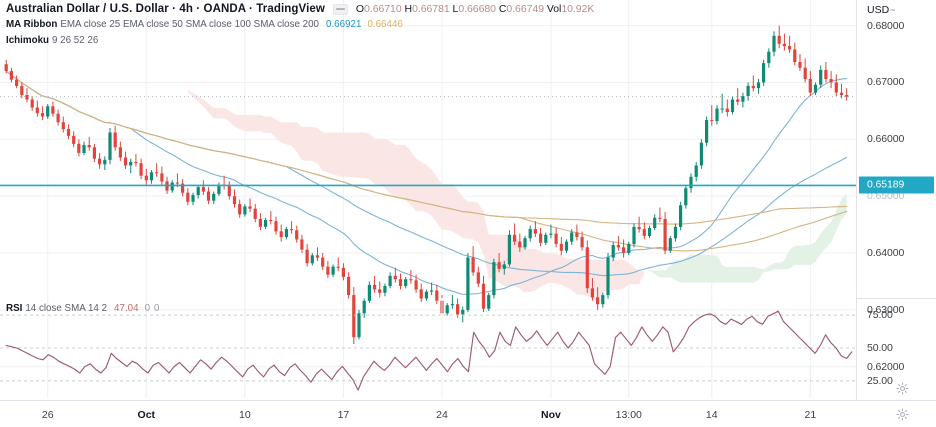  Describe the element at coordinates (896, 298) in the screenshot. I see `pane-divider` at that location.